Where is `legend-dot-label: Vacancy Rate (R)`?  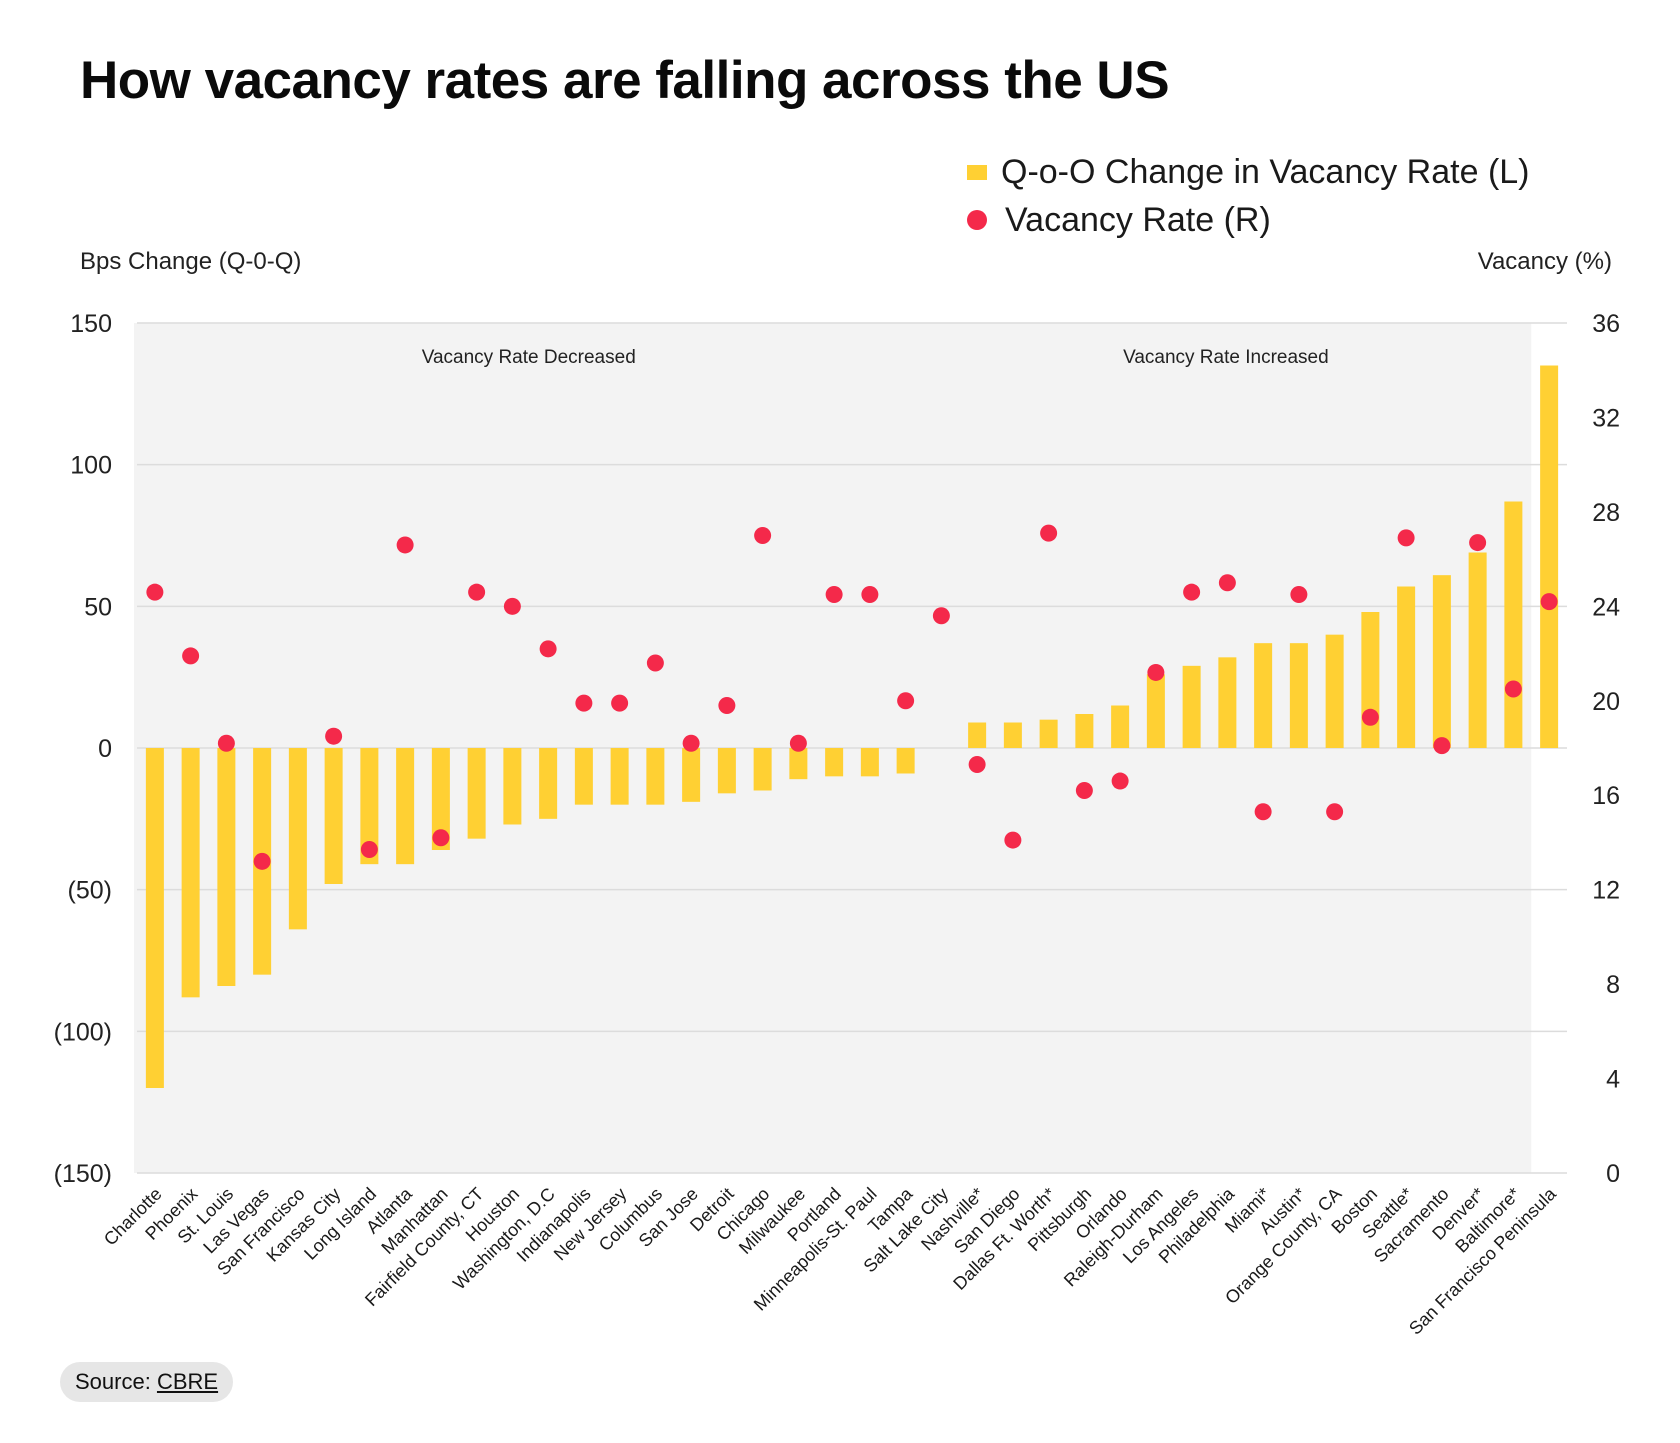
legend-dot-label: Vacancy Rate (R) is located at coordinates (1138, 219).